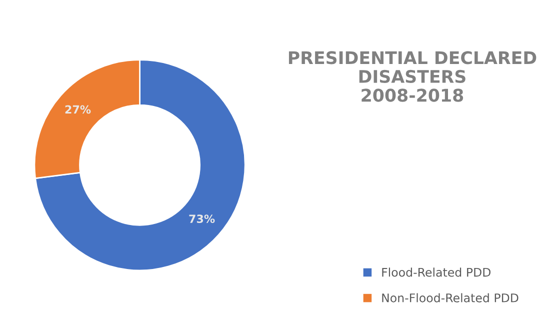  Describe the element at coordinates (436, 272) in the screenshot. I see `legend-label: Flood-Related PDD` at that location.